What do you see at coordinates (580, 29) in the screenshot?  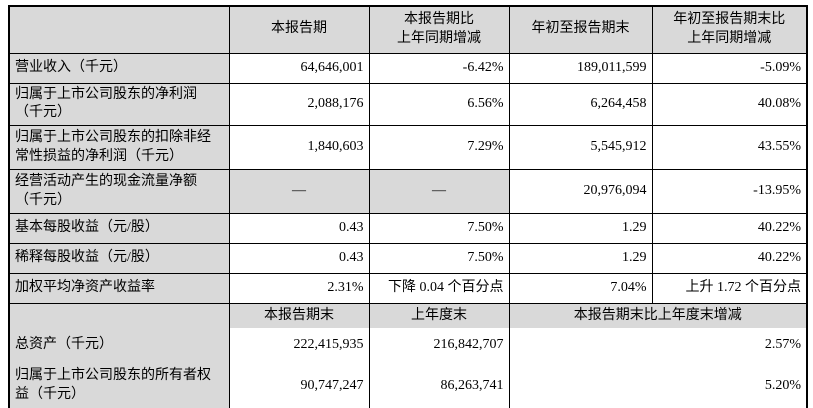 I see `col-header-ytd: 年初至报告期末` at bounding box center [580, 29].